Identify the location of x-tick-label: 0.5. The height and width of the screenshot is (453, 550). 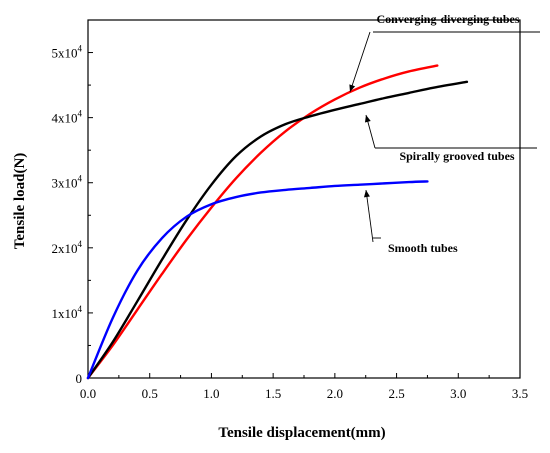
(150, 393).